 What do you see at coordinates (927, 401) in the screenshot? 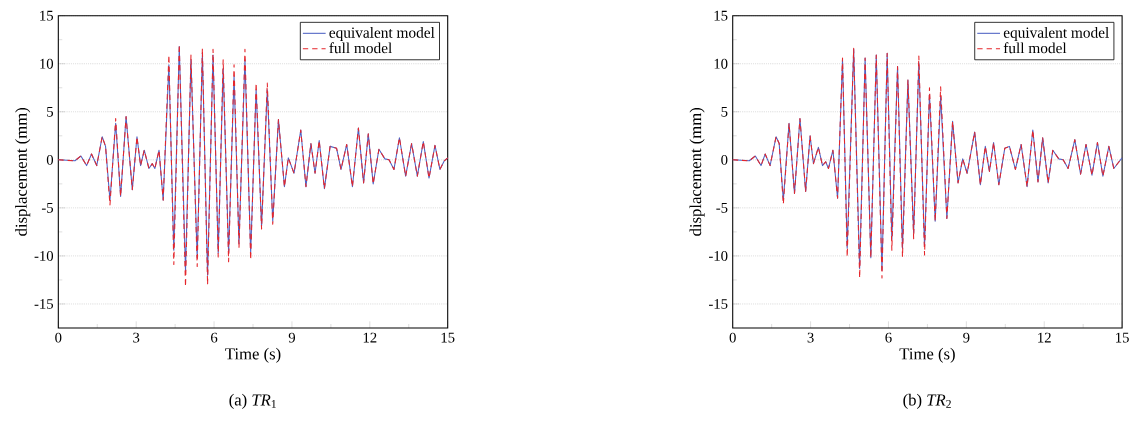
I see `text: (b) TR$_{2}$` at bounding box center [927, 401].